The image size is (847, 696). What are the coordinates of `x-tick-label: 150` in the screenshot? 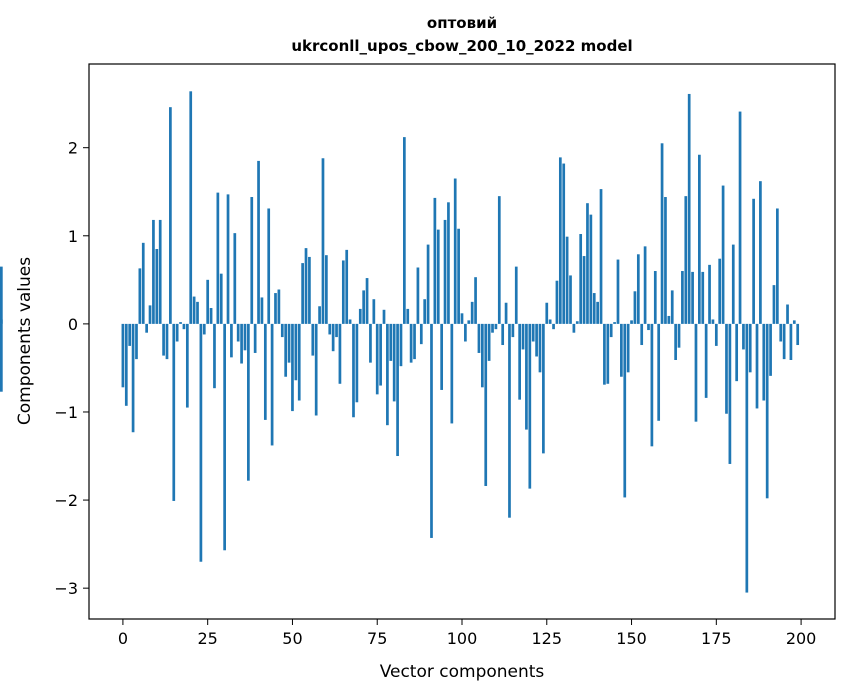 It's located at (631, 638).